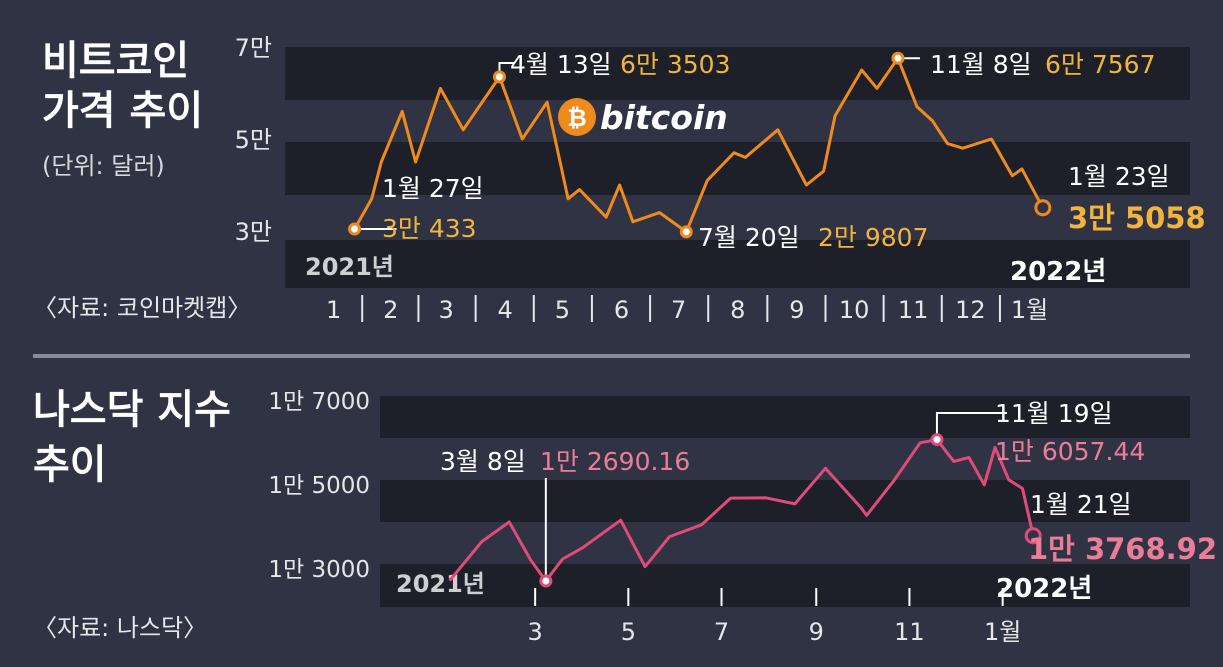 Image resolution: width=1223 pixels, height=667 pixels. I want to click on btc-x-tick: 6, so click(621, 310).